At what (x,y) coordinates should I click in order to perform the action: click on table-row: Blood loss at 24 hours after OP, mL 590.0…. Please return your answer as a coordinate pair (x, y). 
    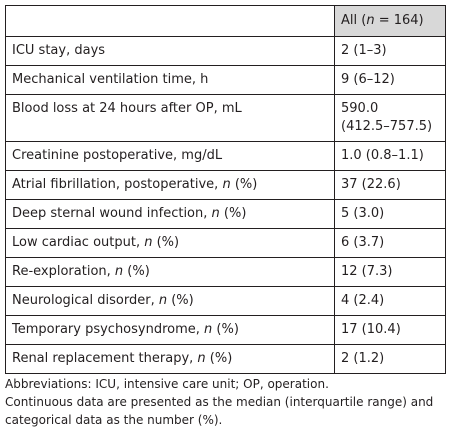
    Looking at the image, I should click on (225, 118).